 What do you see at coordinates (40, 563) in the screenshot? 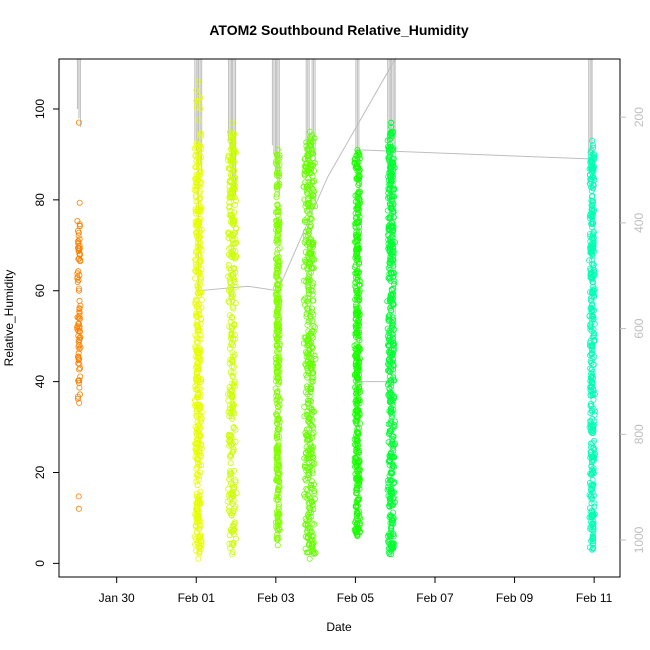
I see `y-tick-label: 0` at bounding box center [40, 563].